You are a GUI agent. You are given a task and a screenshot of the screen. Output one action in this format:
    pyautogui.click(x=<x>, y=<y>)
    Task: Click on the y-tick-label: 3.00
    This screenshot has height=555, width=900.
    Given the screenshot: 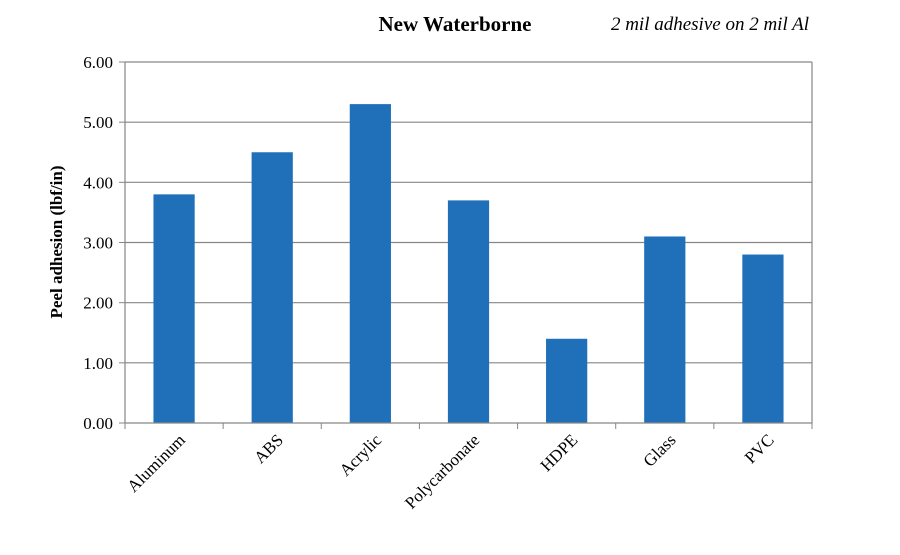 What is the action you would take?
    pyautogui.click(x=98, y=243)
    